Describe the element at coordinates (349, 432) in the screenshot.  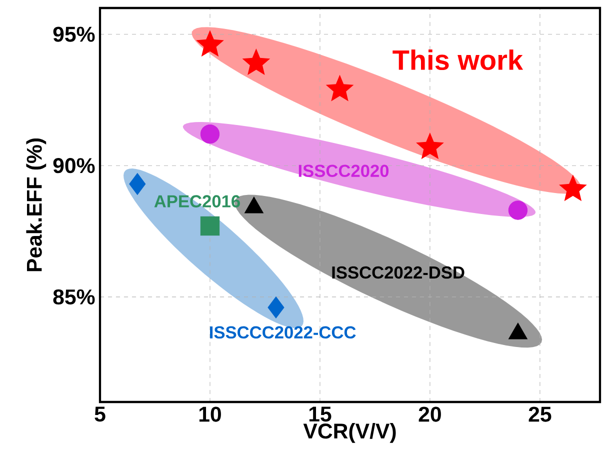
I see `x-axis-title: VCR(V/V)` at that location.